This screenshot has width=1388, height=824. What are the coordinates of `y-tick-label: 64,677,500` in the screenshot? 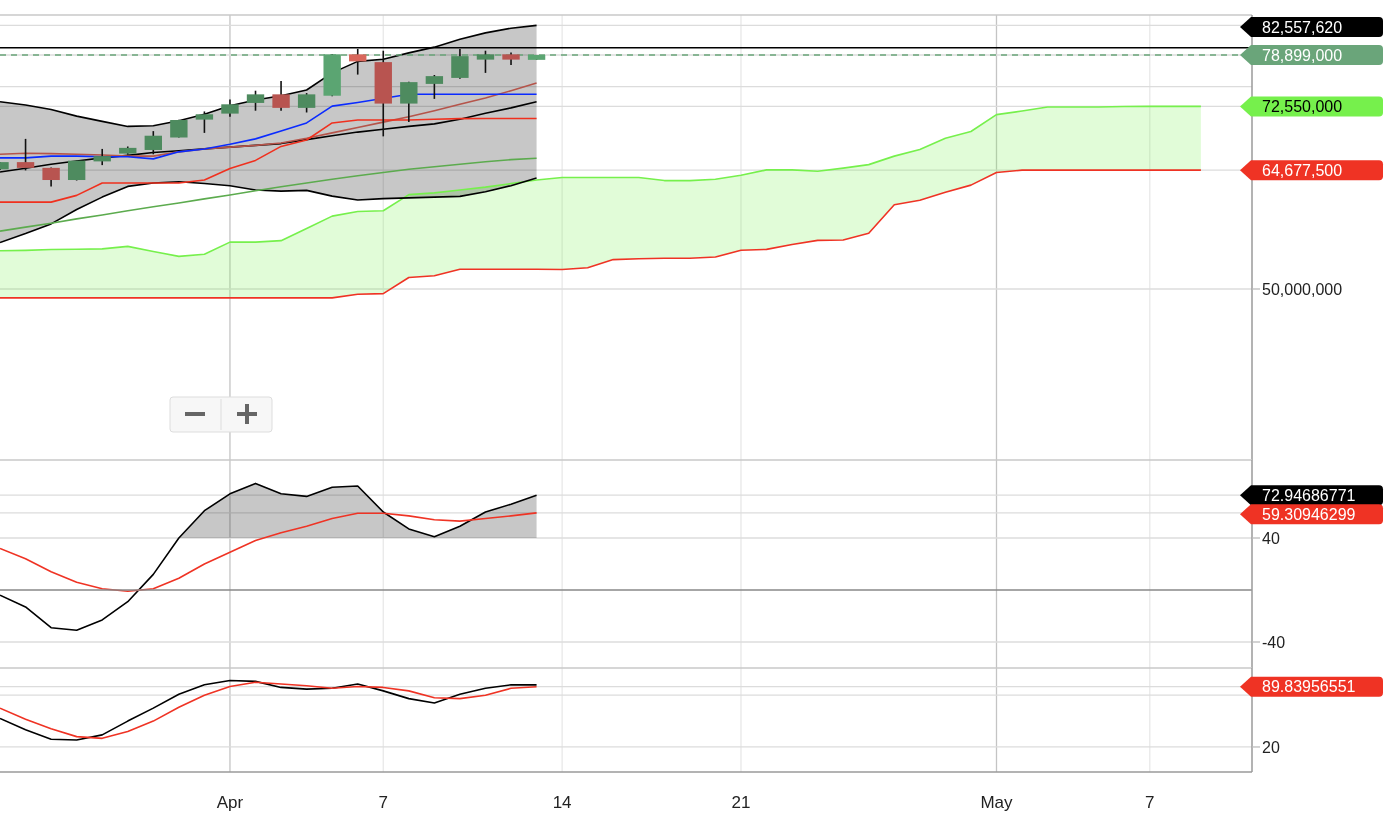 It's located at (1302, 170).